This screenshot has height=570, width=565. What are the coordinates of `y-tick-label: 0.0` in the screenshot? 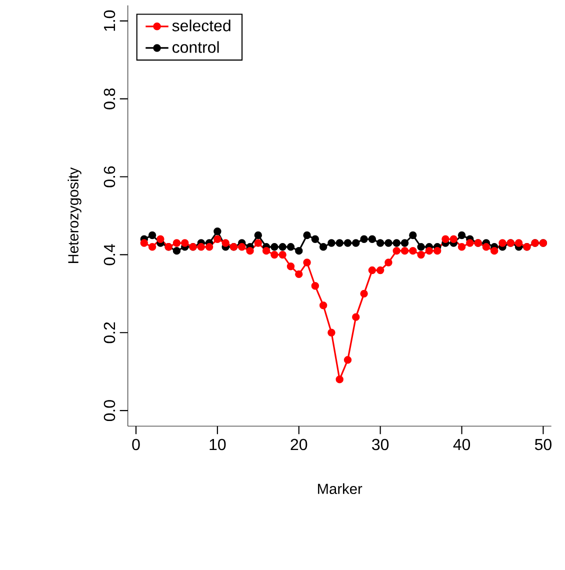 It's located at (109, 411).